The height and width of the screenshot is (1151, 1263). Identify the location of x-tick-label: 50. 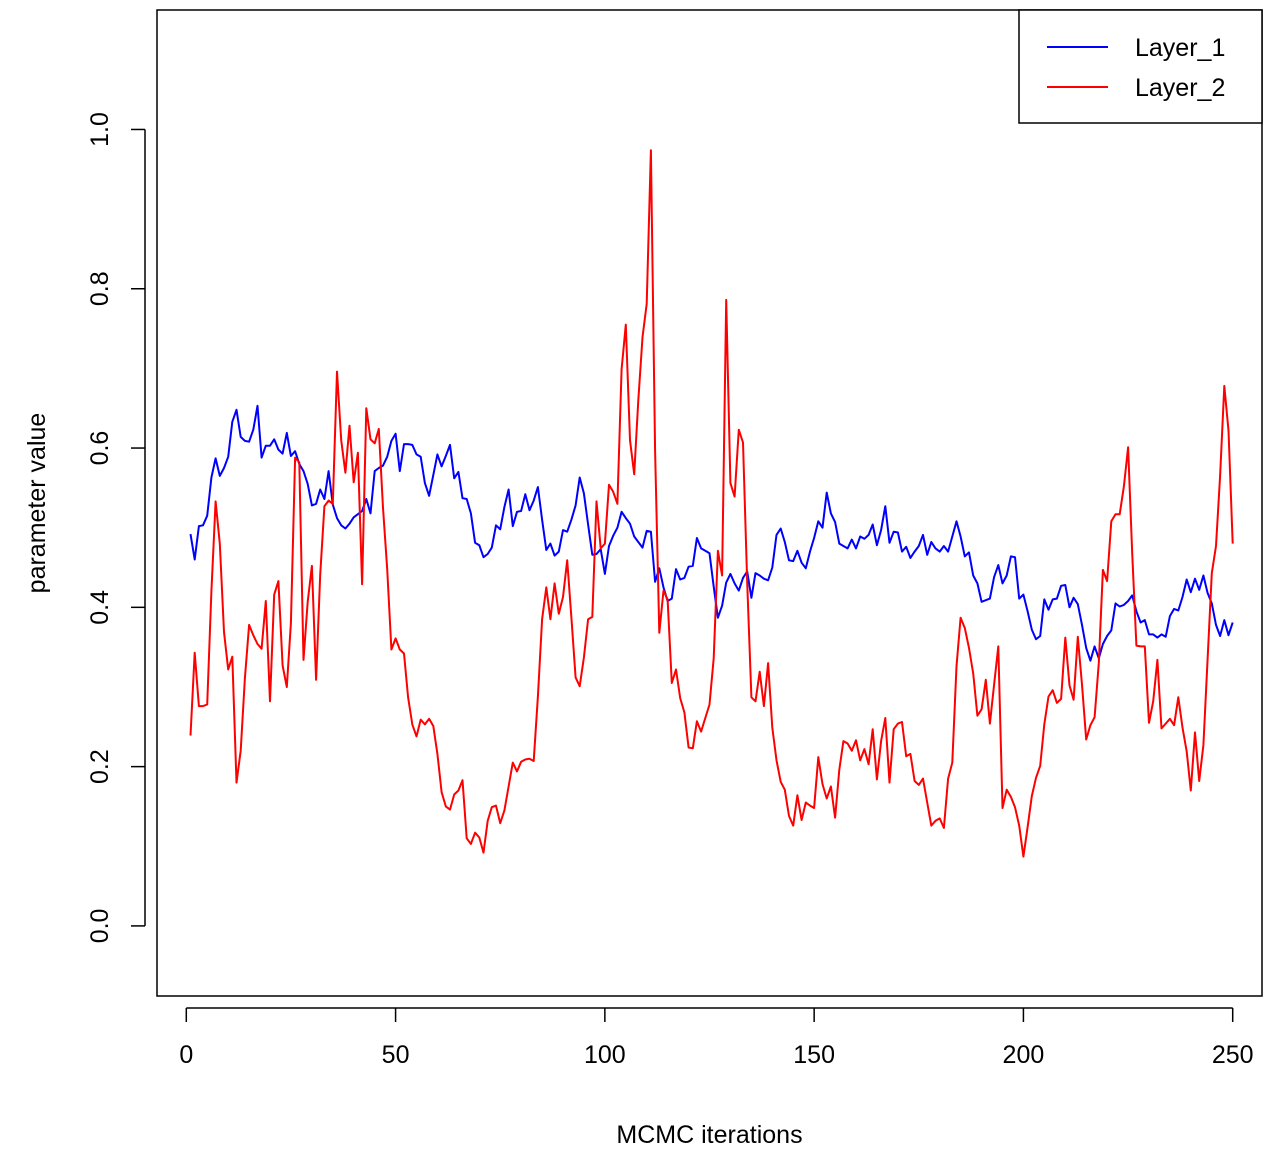
(396, 1055).